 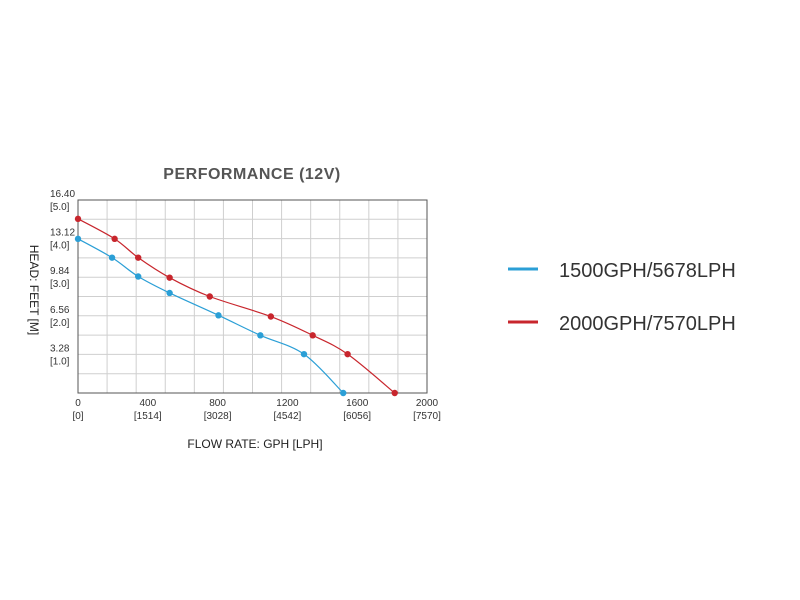 I want to click on y-tick-label: 13.12, so click(x=62, y=233).